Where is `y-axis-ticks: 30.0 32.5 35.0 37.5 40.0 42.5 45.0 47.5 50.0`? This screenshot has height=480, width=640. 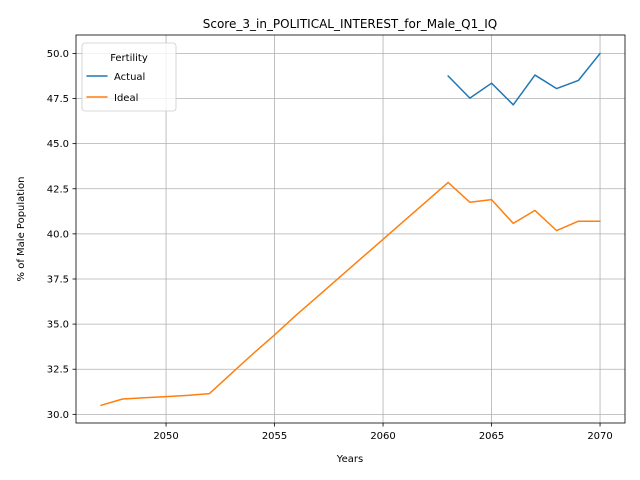
y-axis-ticks: 30.0 32.5 35.0 37.5 40.0 42.5 45.0 47.5 50.0 is located at coordinates (61, 235).